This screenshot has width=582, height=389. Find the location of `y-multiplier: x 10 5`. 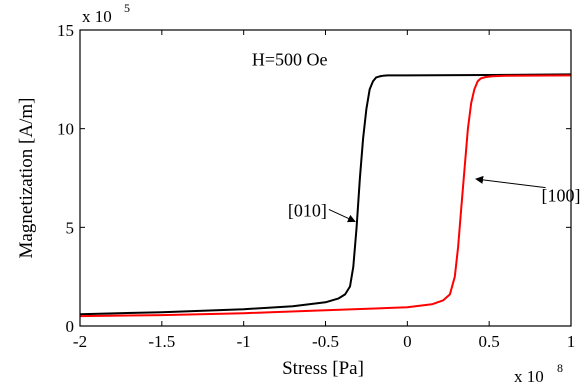

y-multiplier: x 10 5 is located at coordinates (106, 13).